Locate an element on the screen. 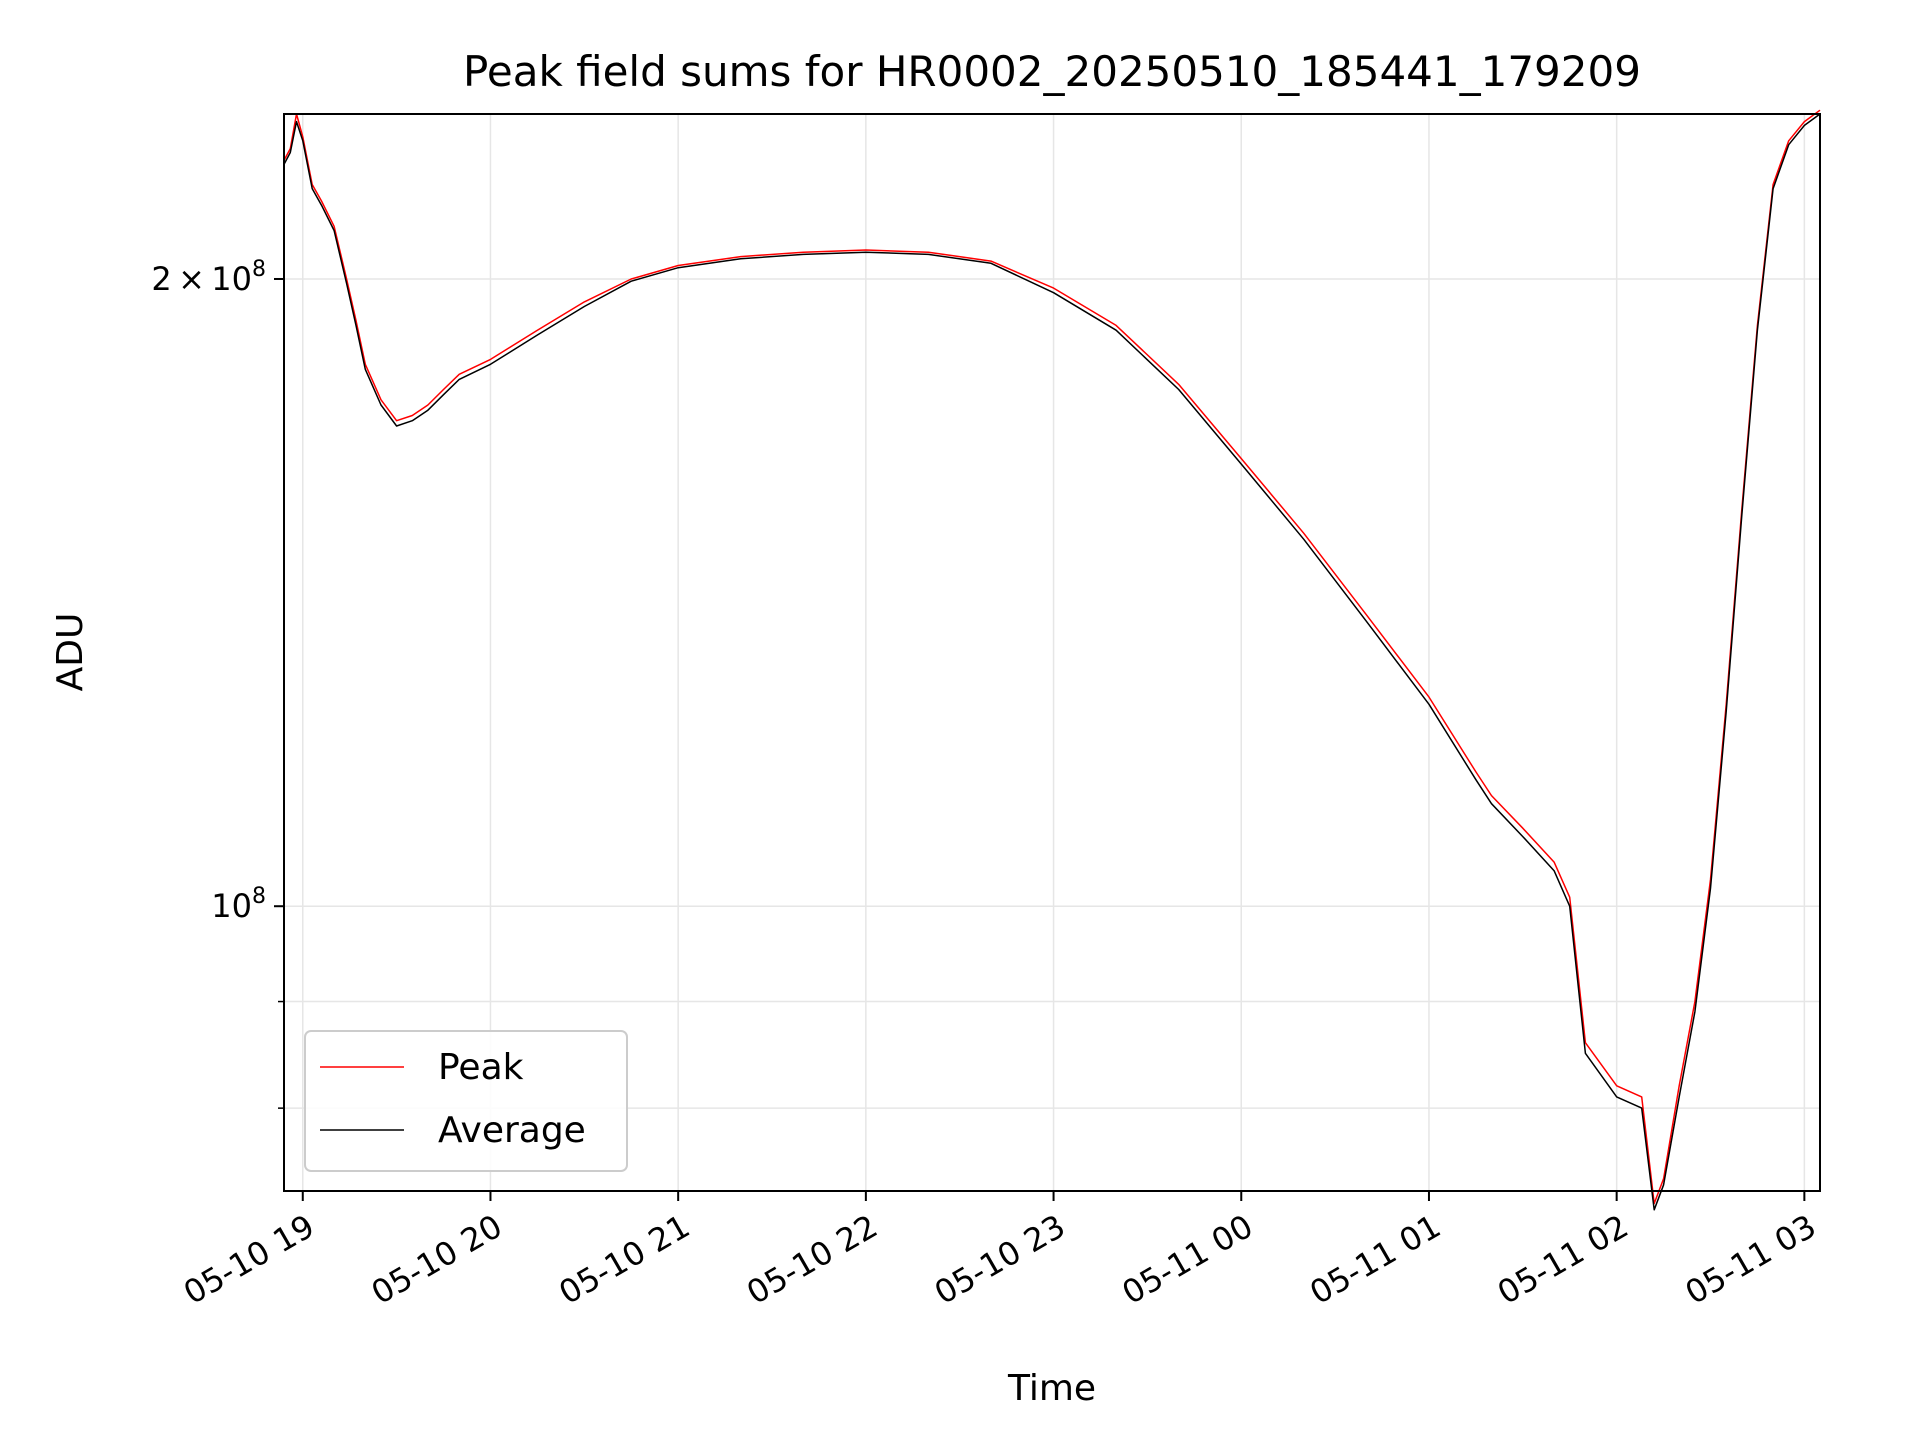  legend-label-average: Average is located at coordinates (512, 1130).